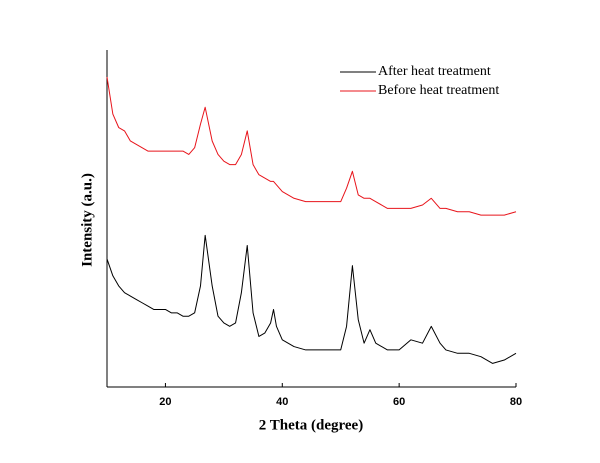 The width and height of the screenshot is (600, 463). I want to click on x-tick-label: 60, so click(399, 402).